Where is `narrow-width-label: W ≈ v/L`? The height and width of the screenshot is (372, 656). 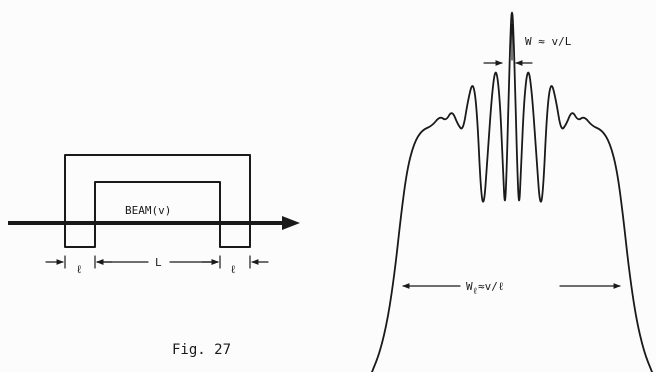 narrow-width-label: W ≈ v/L is located at coordinates (548, 41).